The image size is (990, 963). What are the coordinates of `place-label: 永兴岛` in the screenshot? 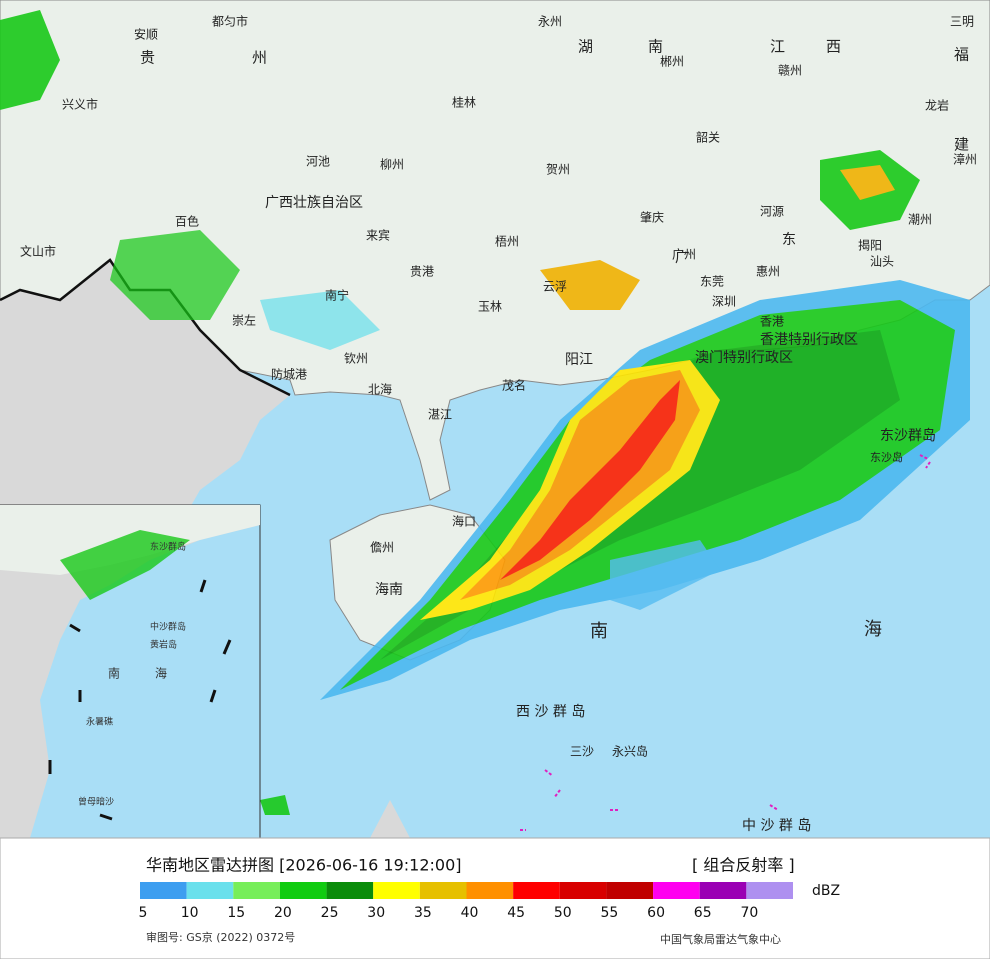 It's located at (630, 751).